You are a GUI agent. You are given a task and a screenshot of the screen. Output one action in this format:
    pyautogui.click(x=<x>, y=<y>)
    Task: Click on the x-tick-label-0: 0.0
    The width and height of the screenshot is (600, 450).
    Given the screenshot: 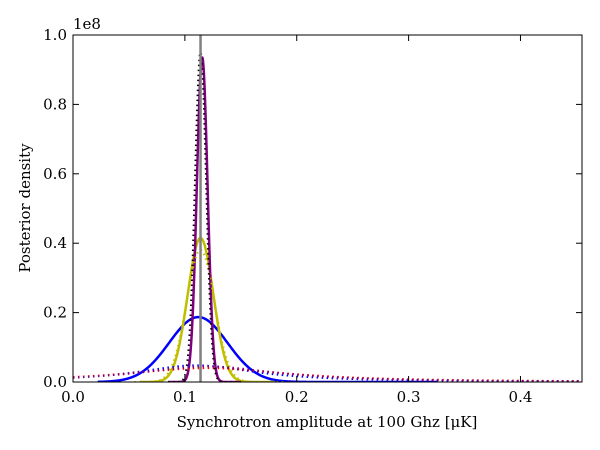 What is the action you would take?
    pyautogui.click(x=73, y=397)
    